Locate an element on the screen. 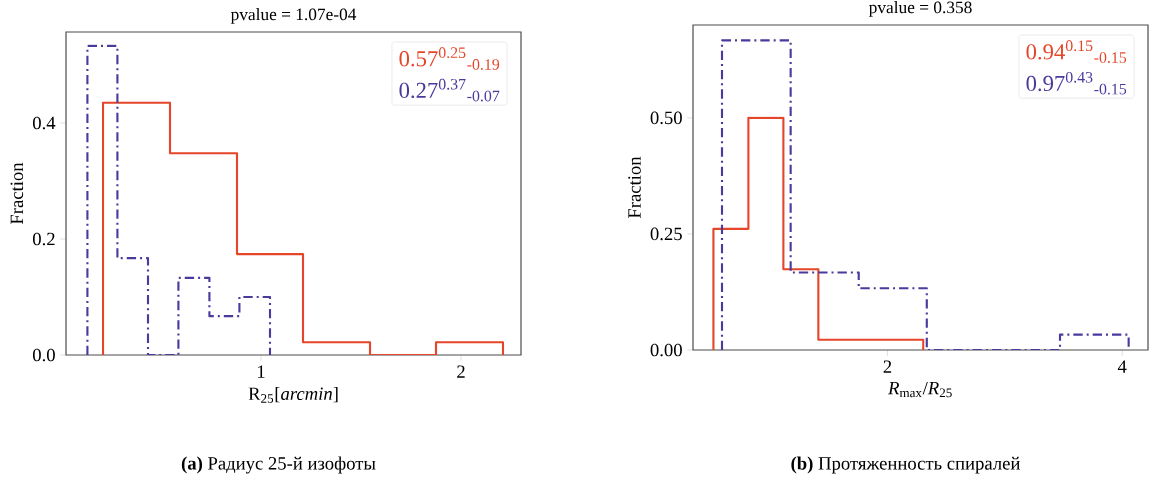 The width and height of the screenshot is (1151, 486). y-tick-label: 0.2 is located at coordinates (43, 239).